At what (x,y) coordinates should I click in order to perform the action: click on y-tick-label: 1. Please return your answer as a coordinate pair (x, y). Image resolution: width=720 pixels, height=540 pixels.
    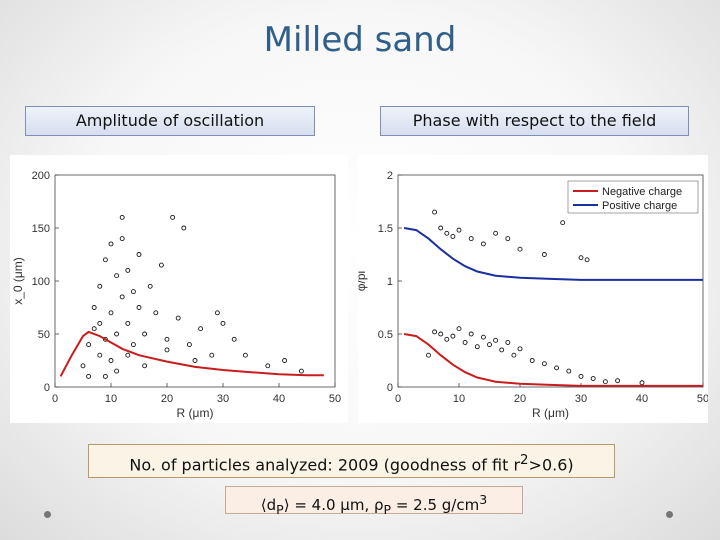
    Looking at the image, I should click on (390, 282).